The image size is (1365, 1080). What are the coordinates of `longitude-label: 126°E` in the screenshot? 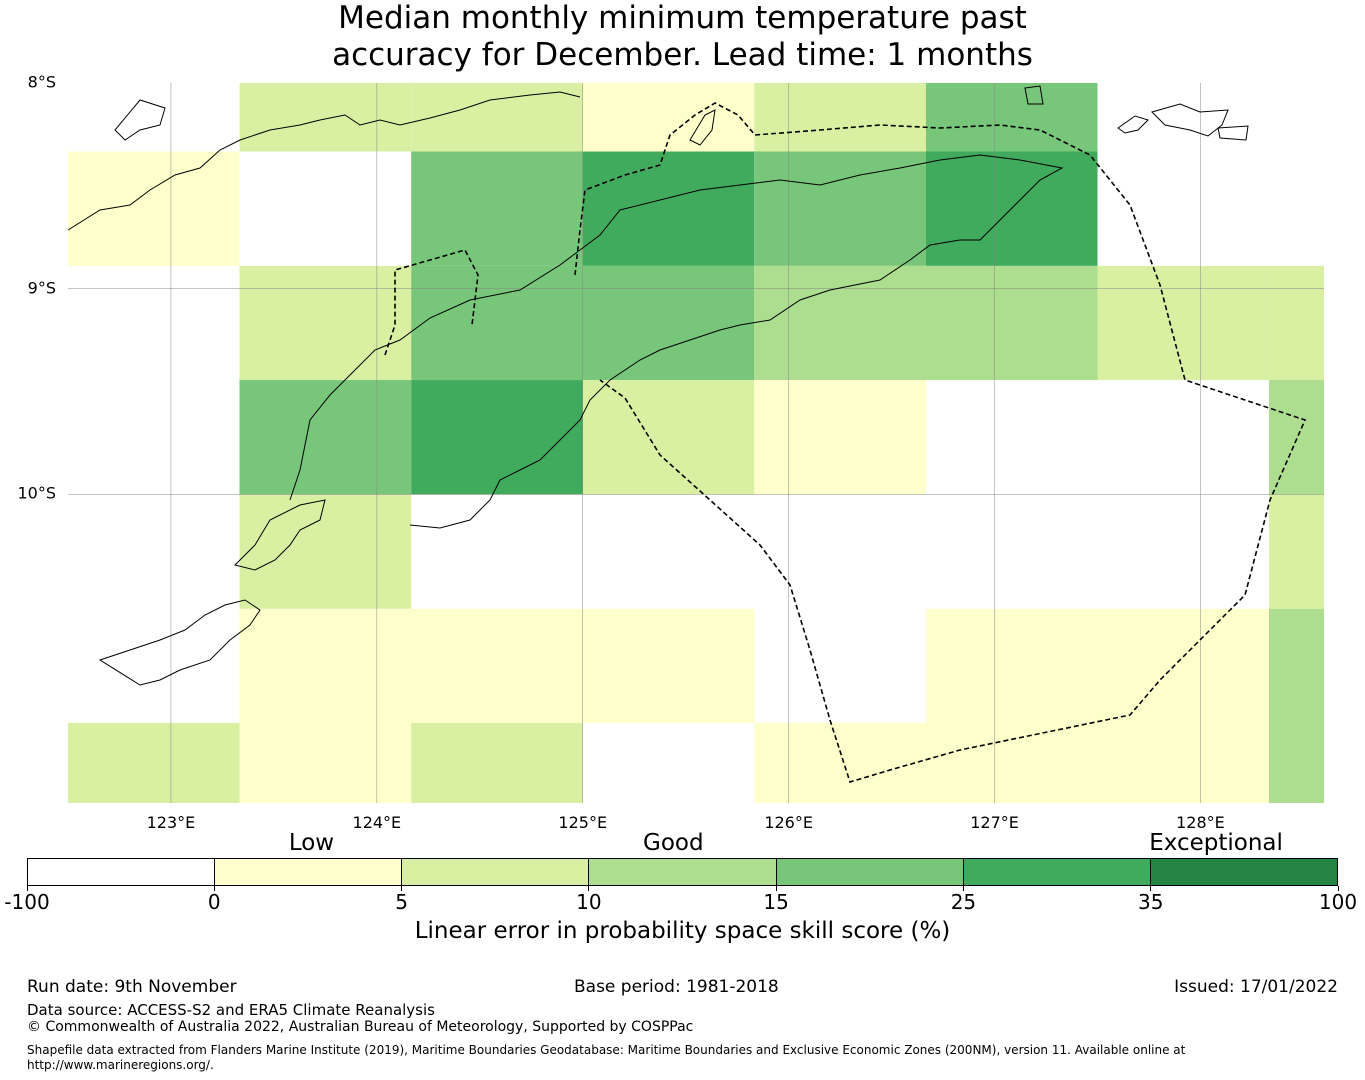 It's located at (788, 822).